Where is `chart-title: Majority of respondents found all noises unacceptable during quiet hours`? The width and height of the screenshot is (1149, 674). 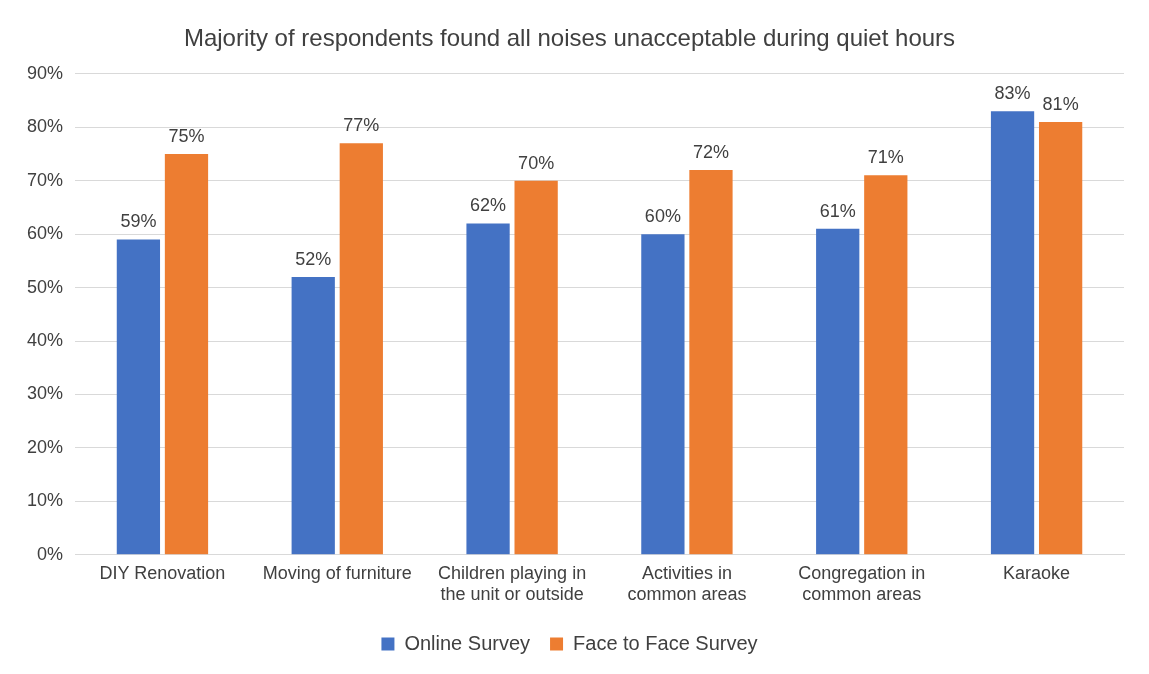
chart-title: Majority of respondents found all noises unacceptable during quiet hours is located at coordinates (569, 38).